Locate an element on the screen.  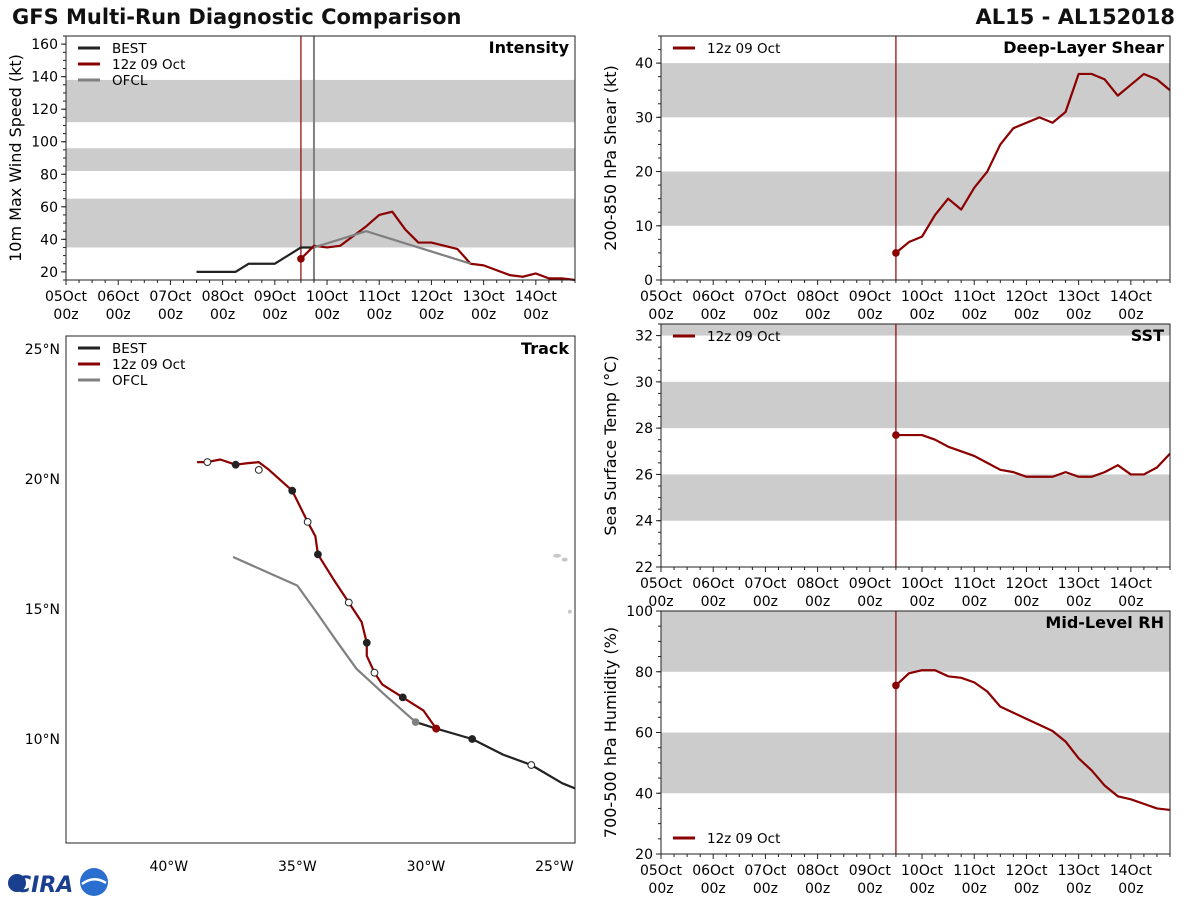
track-line-12z-09-oct is located at coordinates (317, 594).